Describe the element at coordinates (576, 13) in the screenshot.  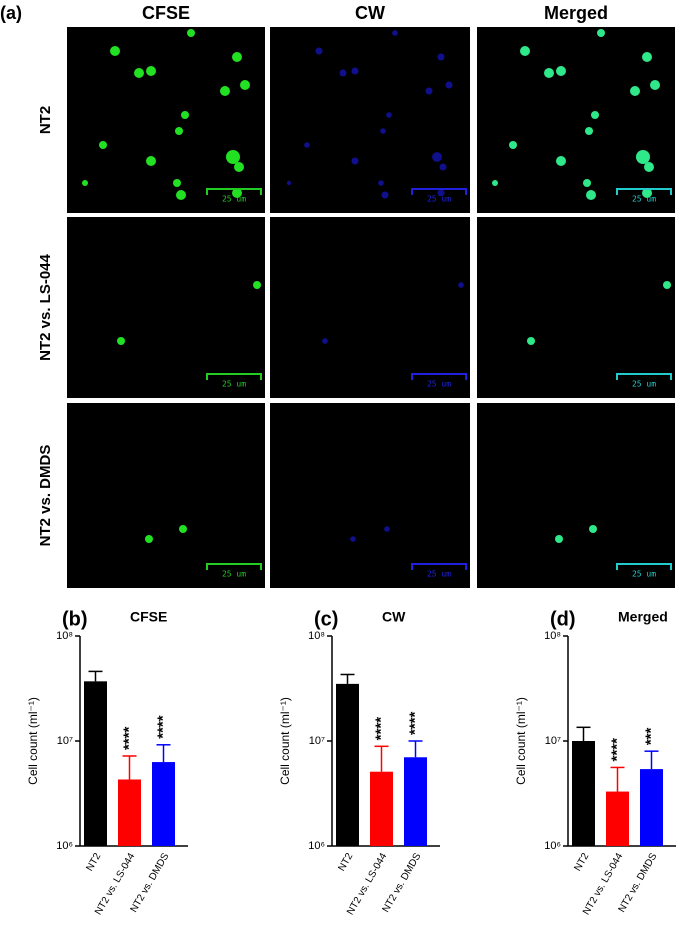
I see `column-header: Merged` at that location.